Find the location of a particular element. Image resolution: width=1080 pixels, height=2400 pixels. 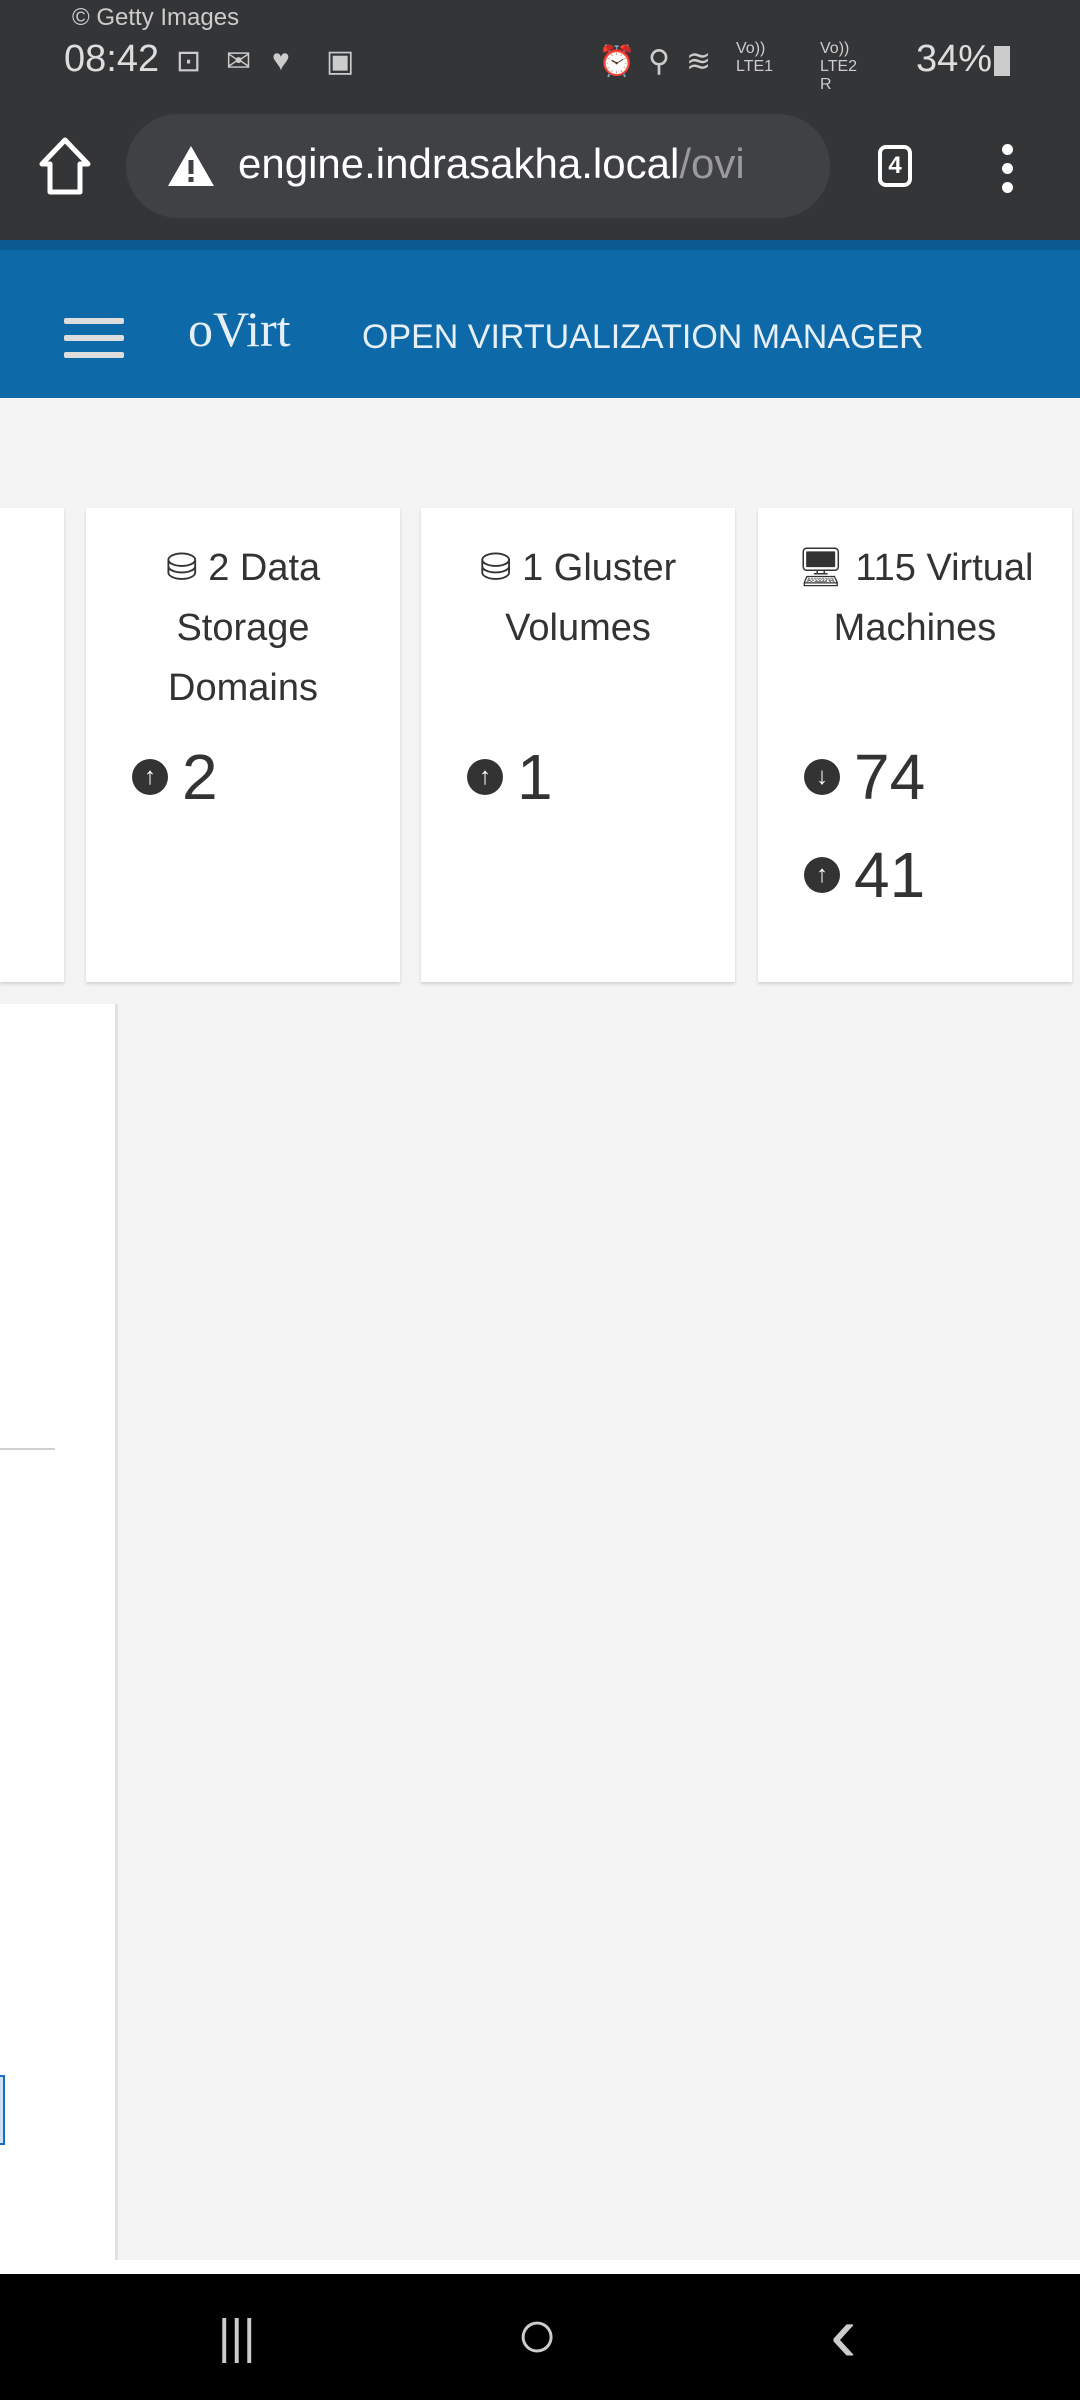

watermark: © Getty Images is located at coordinates (156, 17).